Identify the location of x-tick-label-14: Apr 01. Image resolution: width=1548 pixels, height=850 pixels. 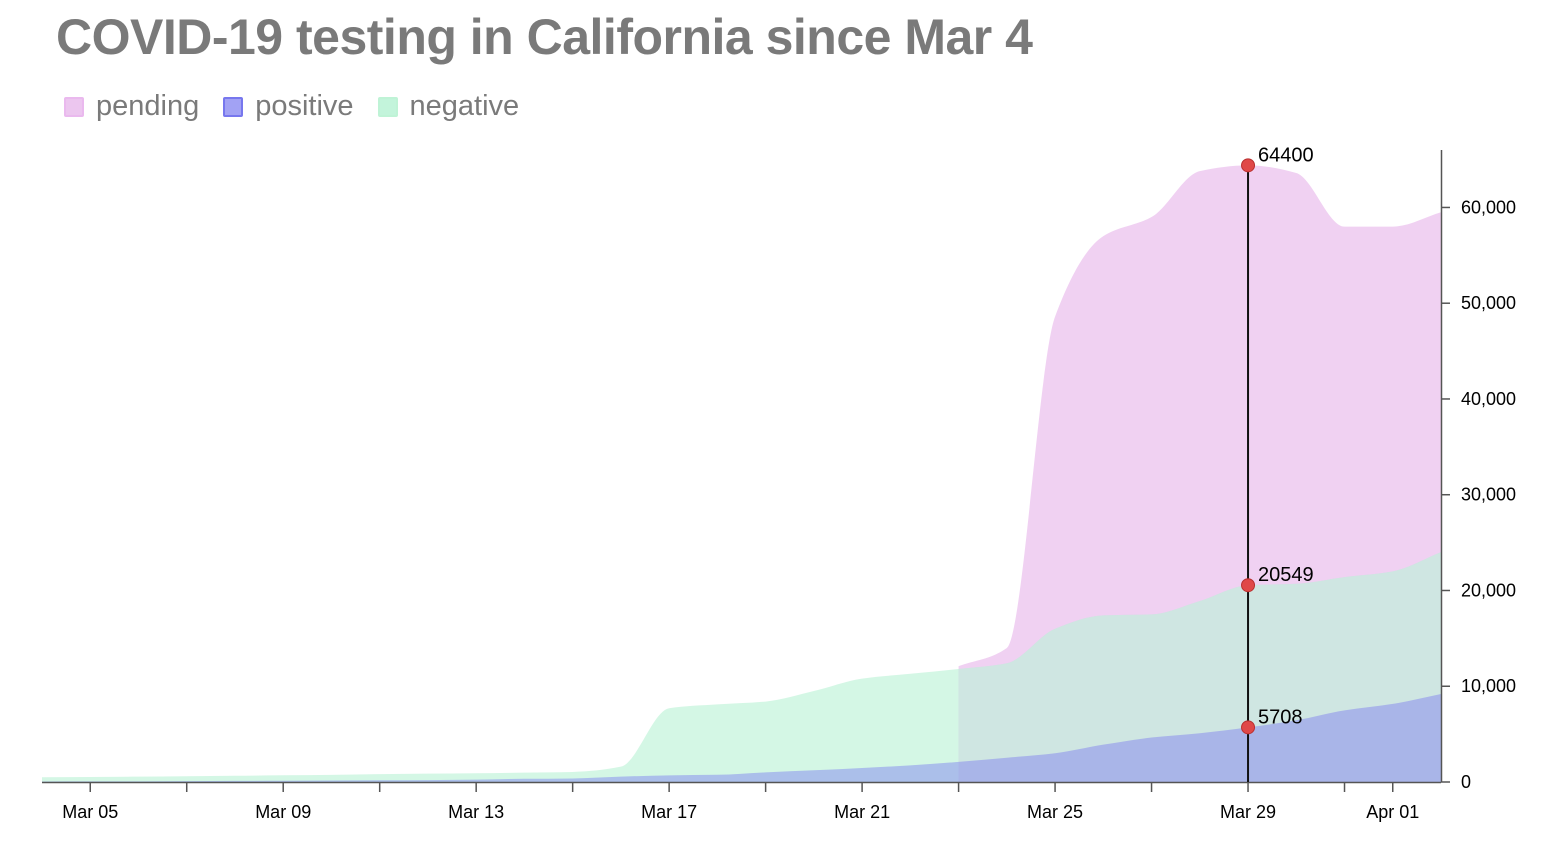
(1392, 812).